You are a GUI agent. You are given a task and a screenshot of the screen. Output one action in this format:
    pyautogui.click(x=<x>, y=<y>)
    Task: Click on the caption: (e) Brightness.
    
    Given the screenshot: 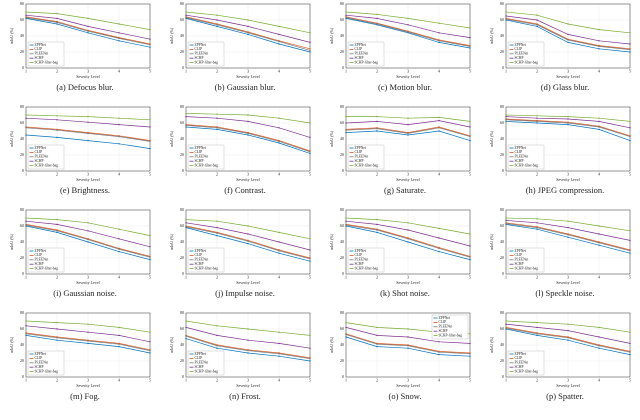 What is the action you would take?
    pyautogui.click(x=85, y=190)
    